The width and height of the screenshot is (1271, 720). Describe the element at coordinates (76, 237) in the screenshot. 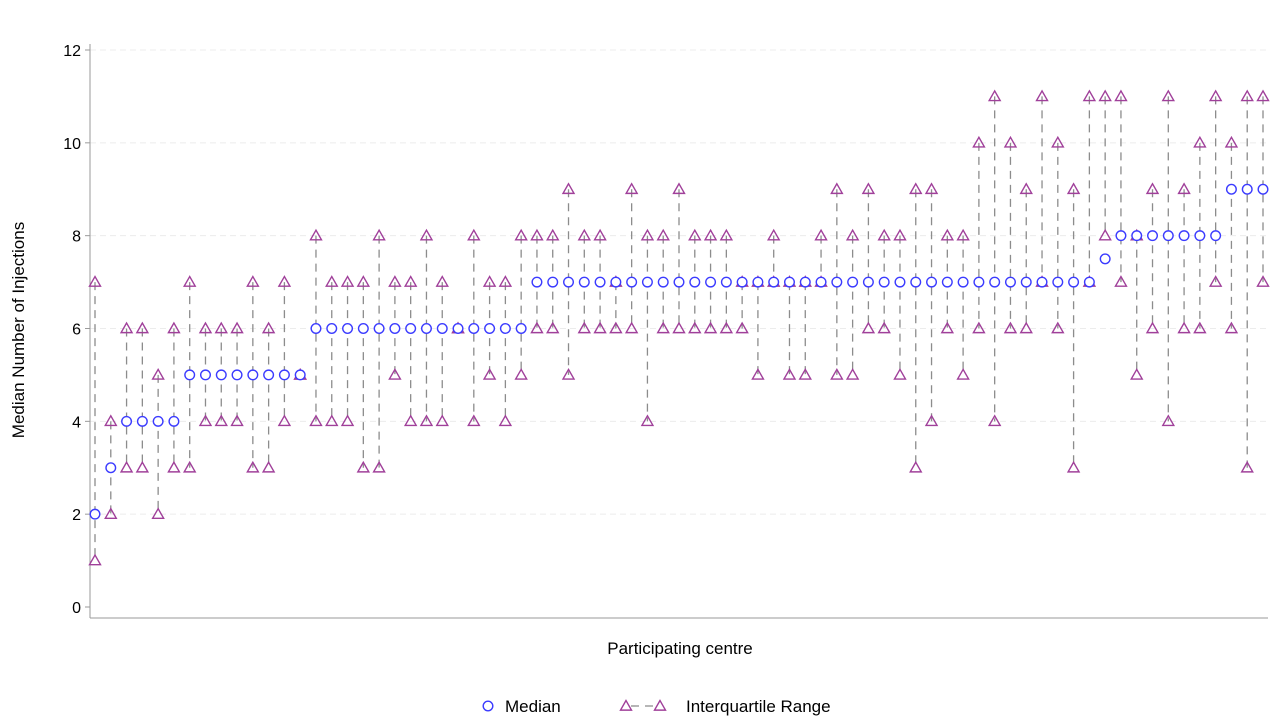

I see `y-tick-label: 8` at that location.